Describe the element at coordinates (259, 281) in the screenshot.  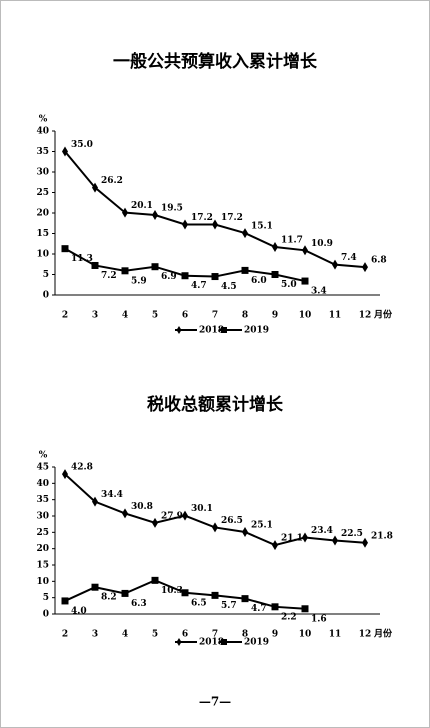
I see `data-label: 6.0` at that location.